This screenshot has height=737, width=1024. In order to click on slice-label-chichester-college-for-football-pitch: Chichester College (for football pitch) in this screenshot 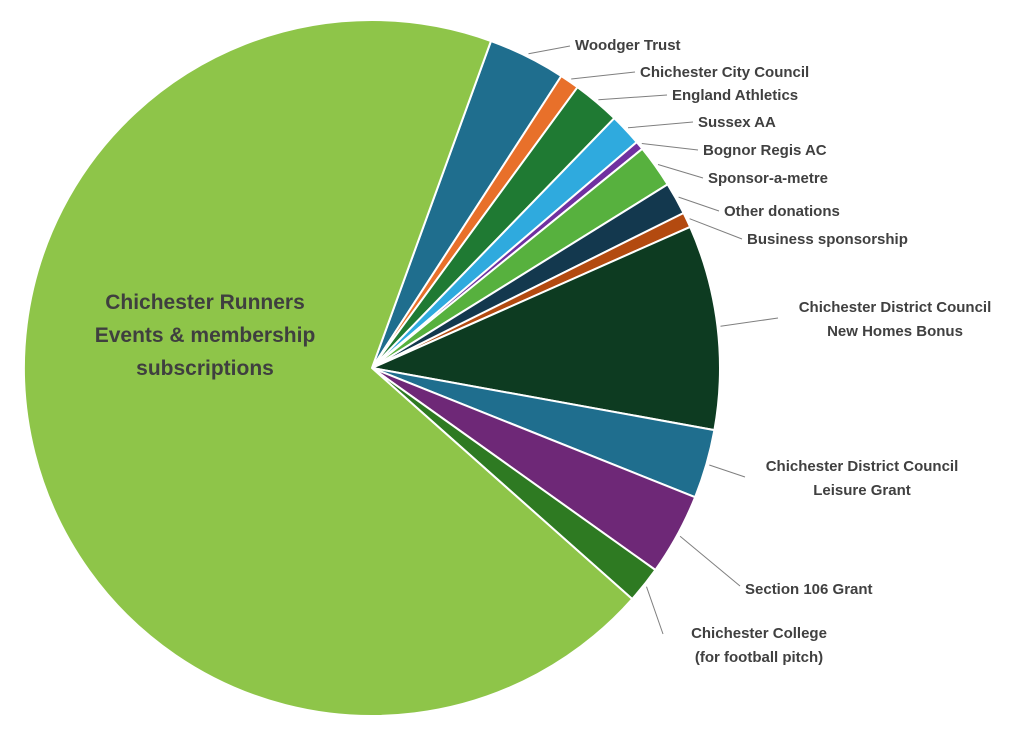, I will do `click(759, 646)`.